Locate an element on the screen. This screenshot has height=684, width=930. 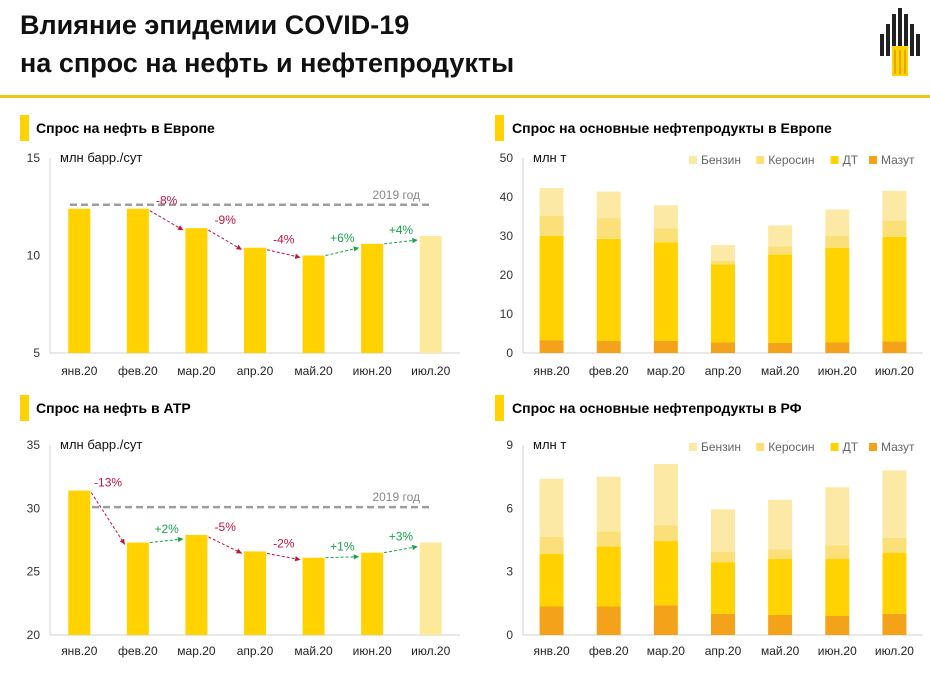
change-label: +2% is located at coordinates (166, 529).